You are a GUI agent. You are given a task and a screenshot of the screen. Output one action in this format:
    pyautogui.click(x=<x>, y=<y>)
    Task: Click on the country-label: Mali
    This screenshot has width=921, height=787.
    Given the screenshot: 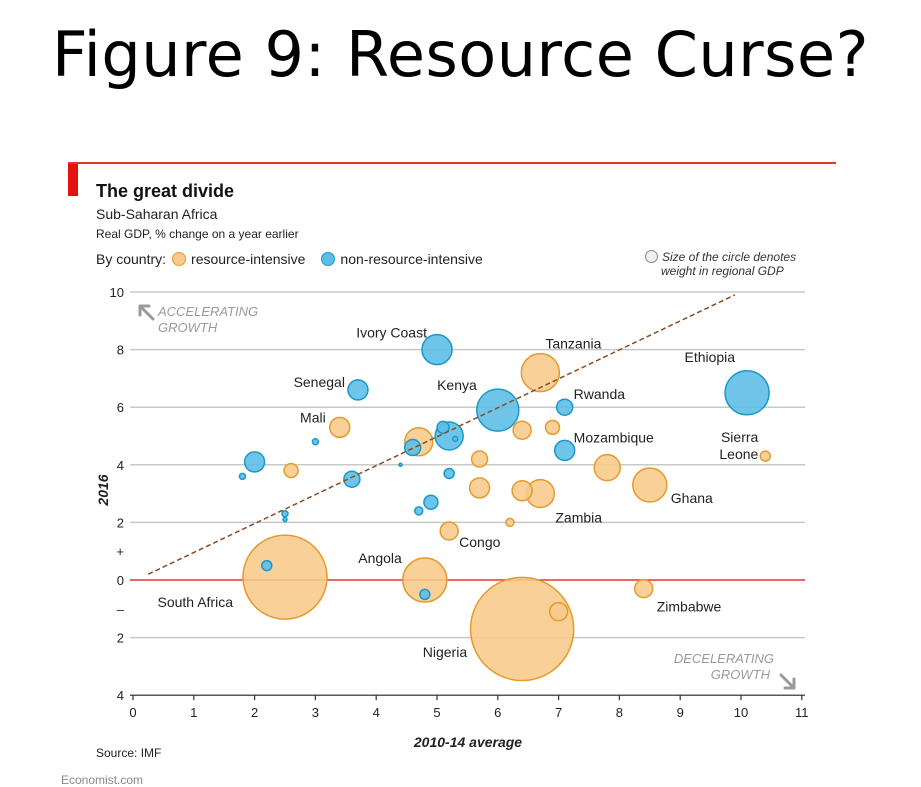 What is the action you would take?
    pyautogui.click(x=313, y=417)
    